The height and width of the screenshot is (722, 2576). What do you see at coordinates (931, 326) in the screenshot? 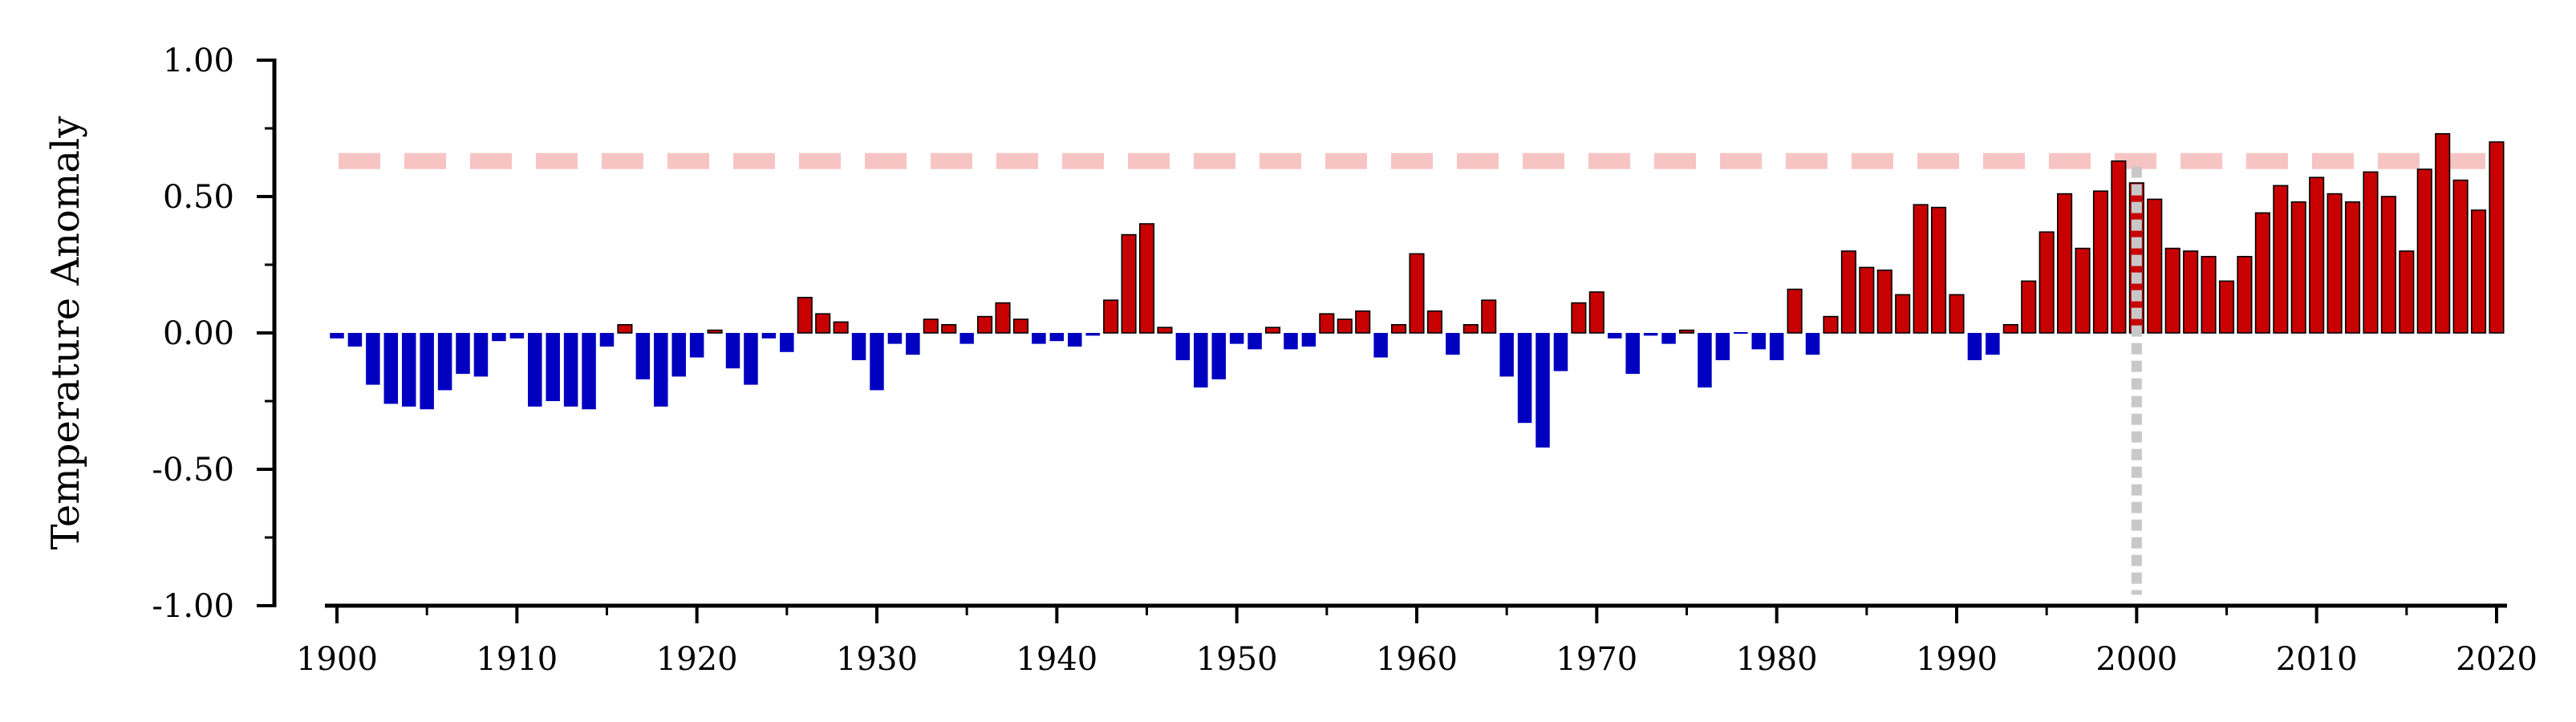
I see `bar-1933` at bounding box center [931, 326].